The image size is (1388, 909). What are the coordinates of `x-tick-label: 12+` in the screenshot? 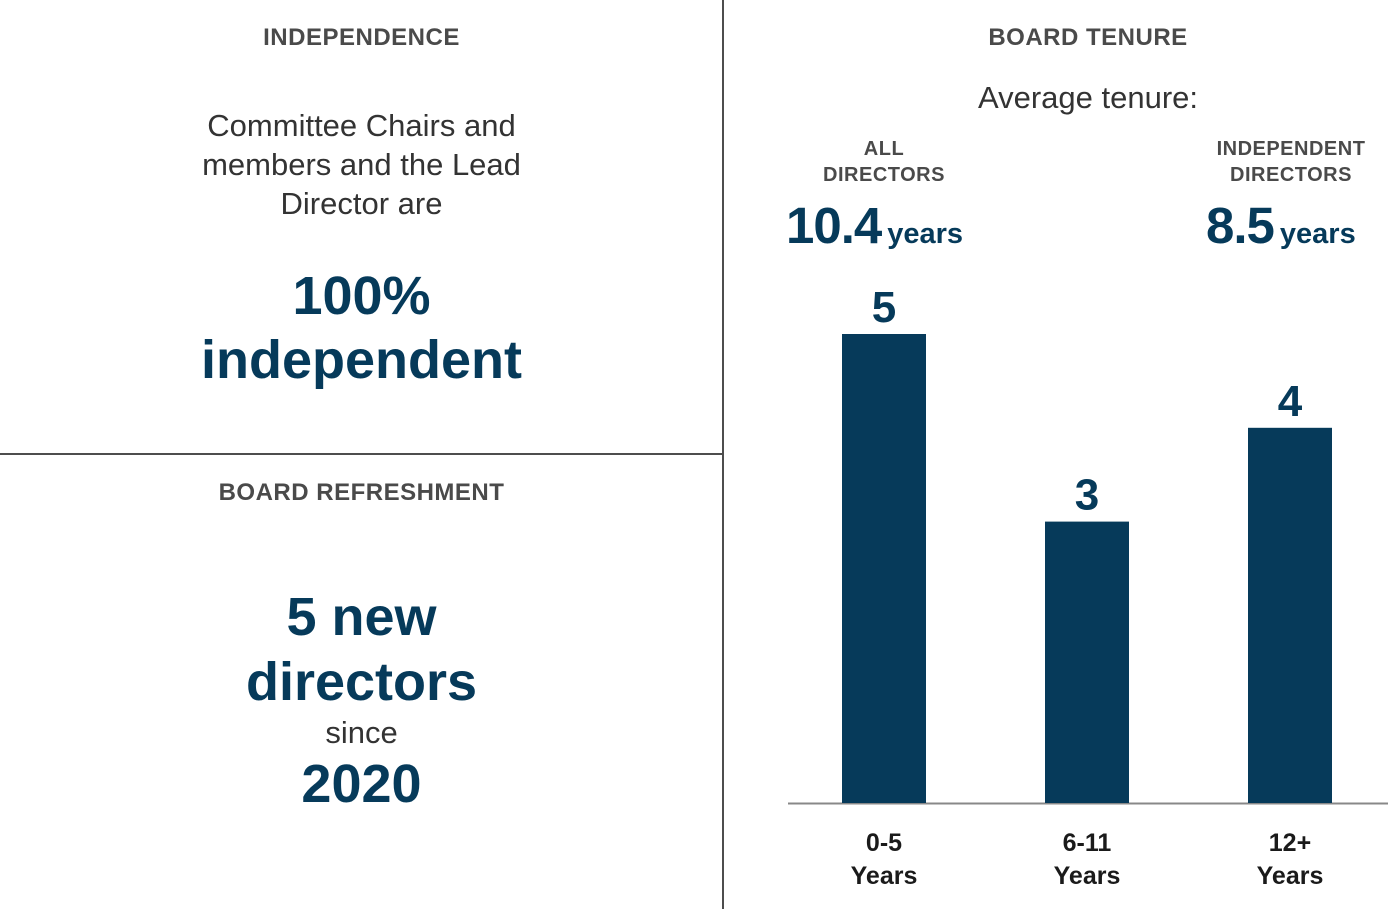 It's located at (1290, 843).